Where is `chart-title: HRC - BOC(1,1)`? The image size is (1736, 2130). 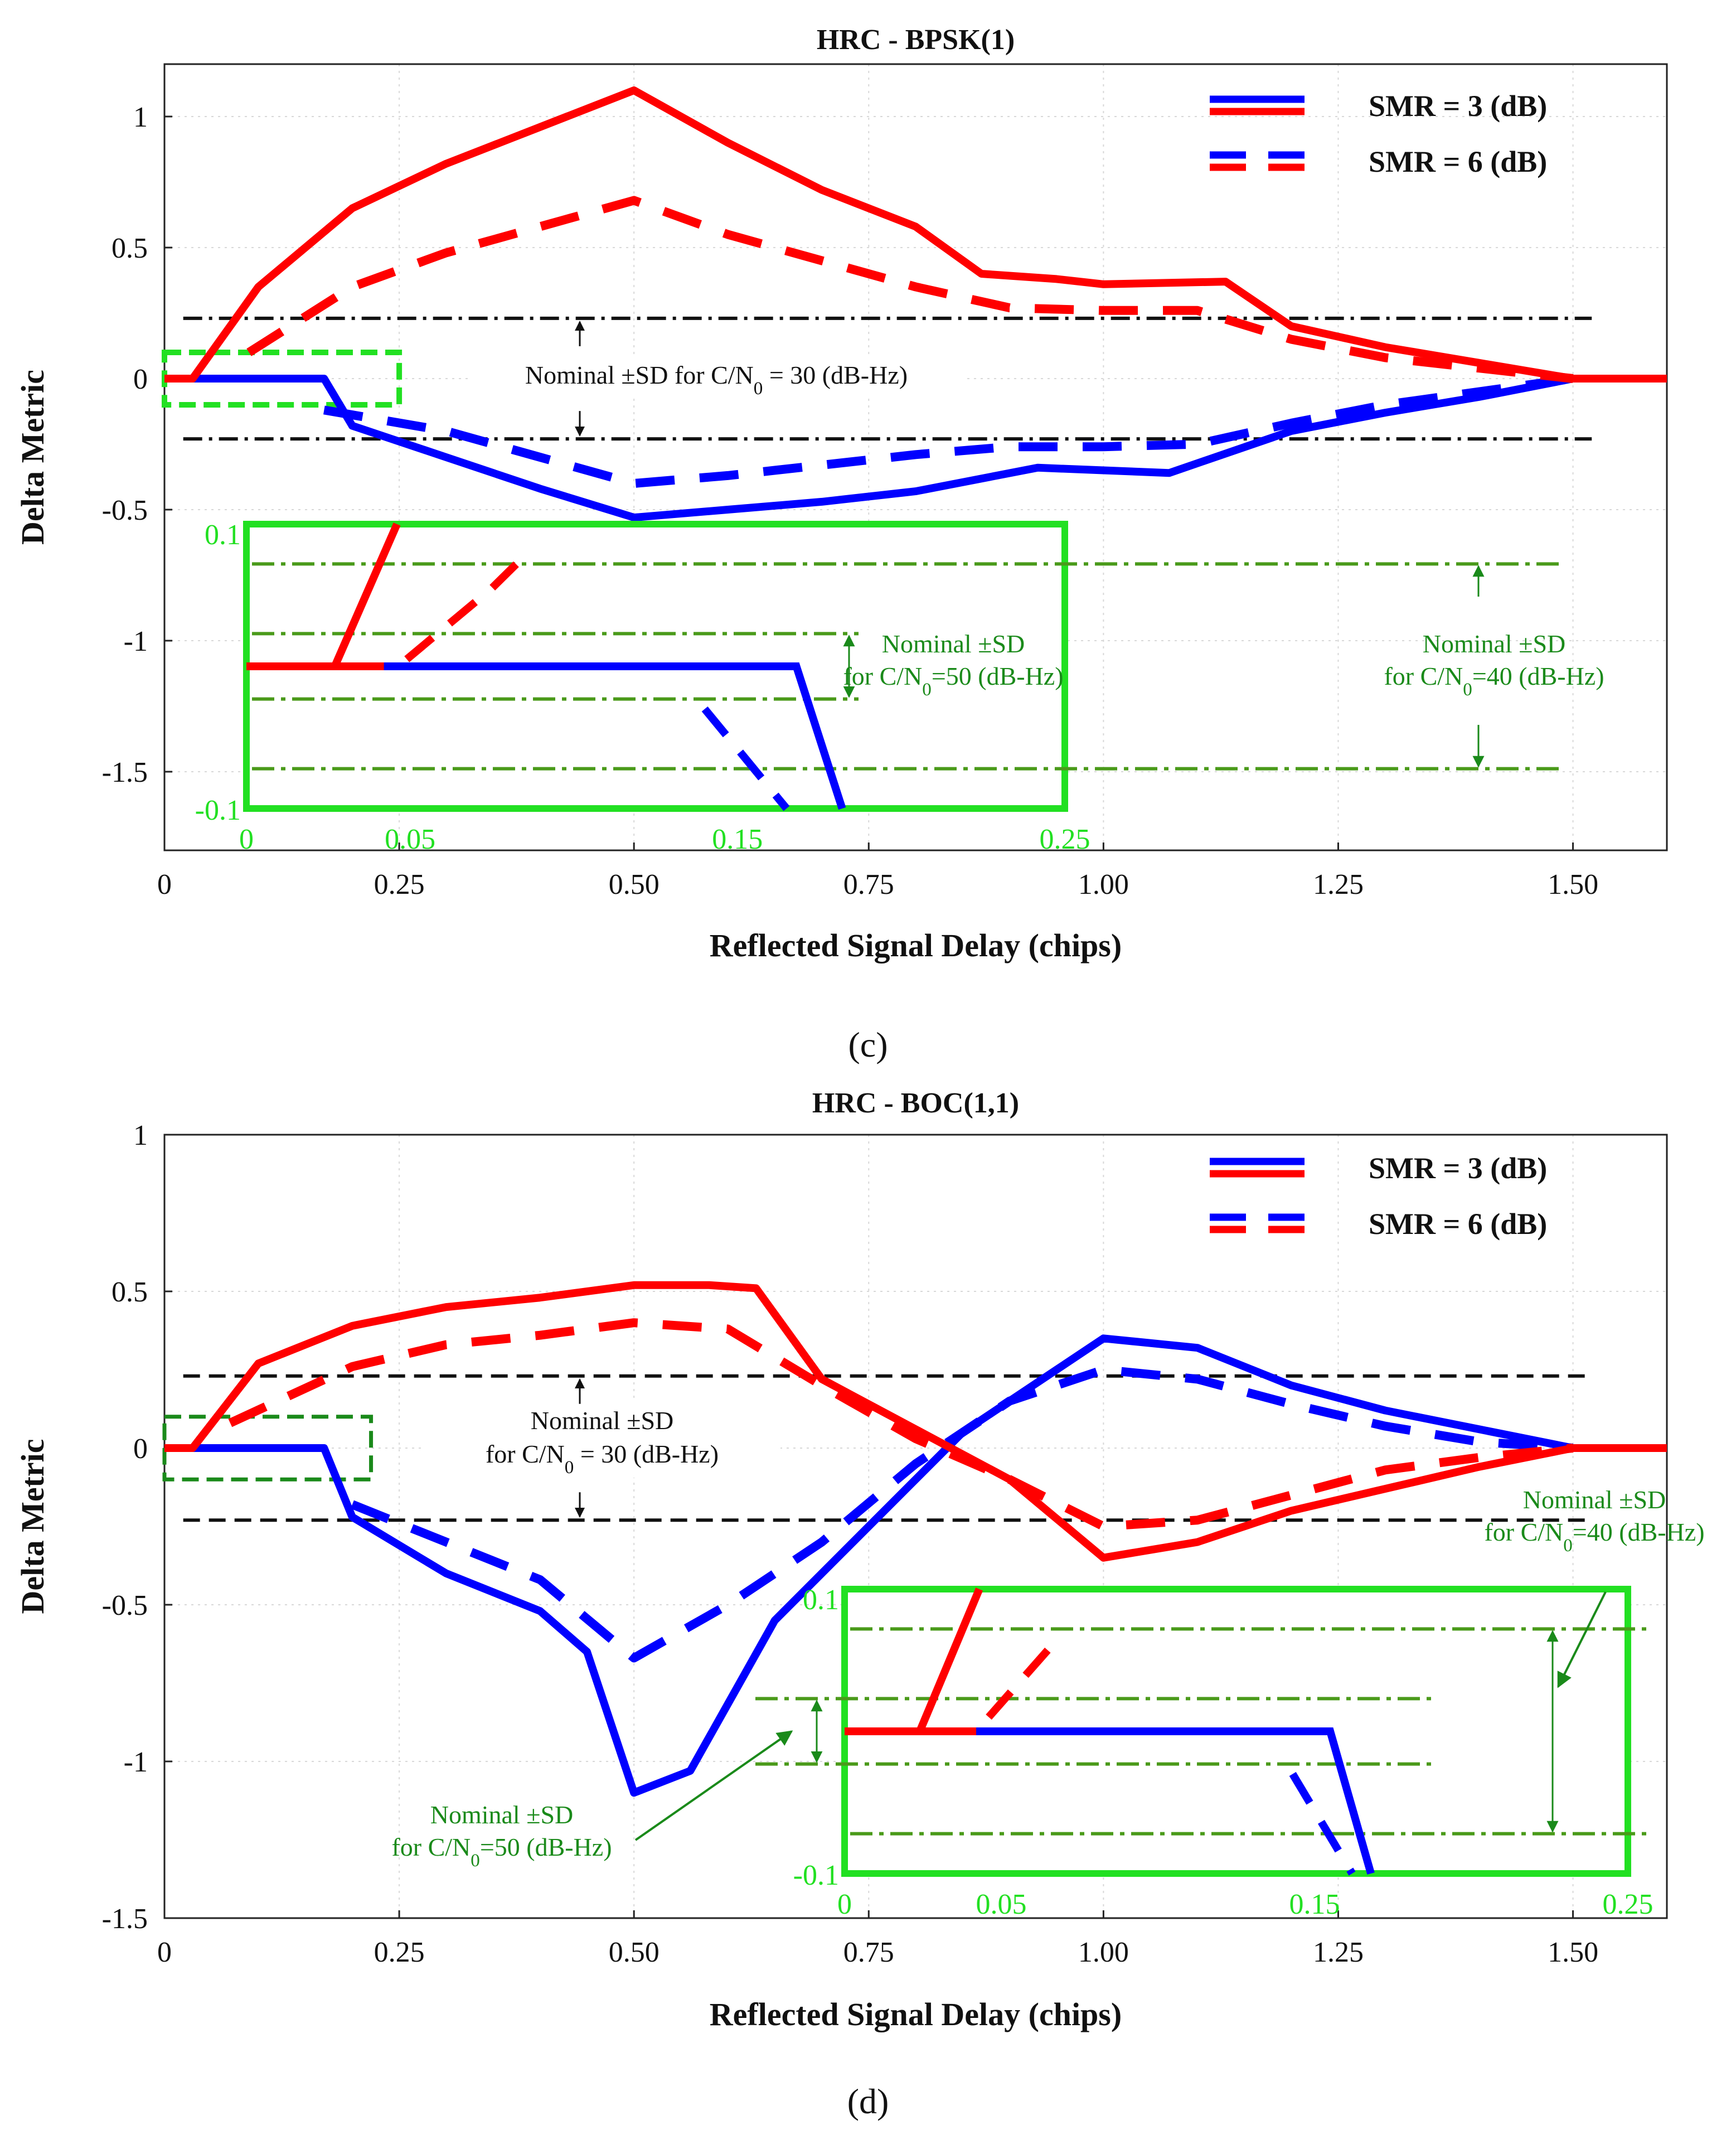 chart-title: HRC - BOC(1,1) is located at coordinates (916, 1103).